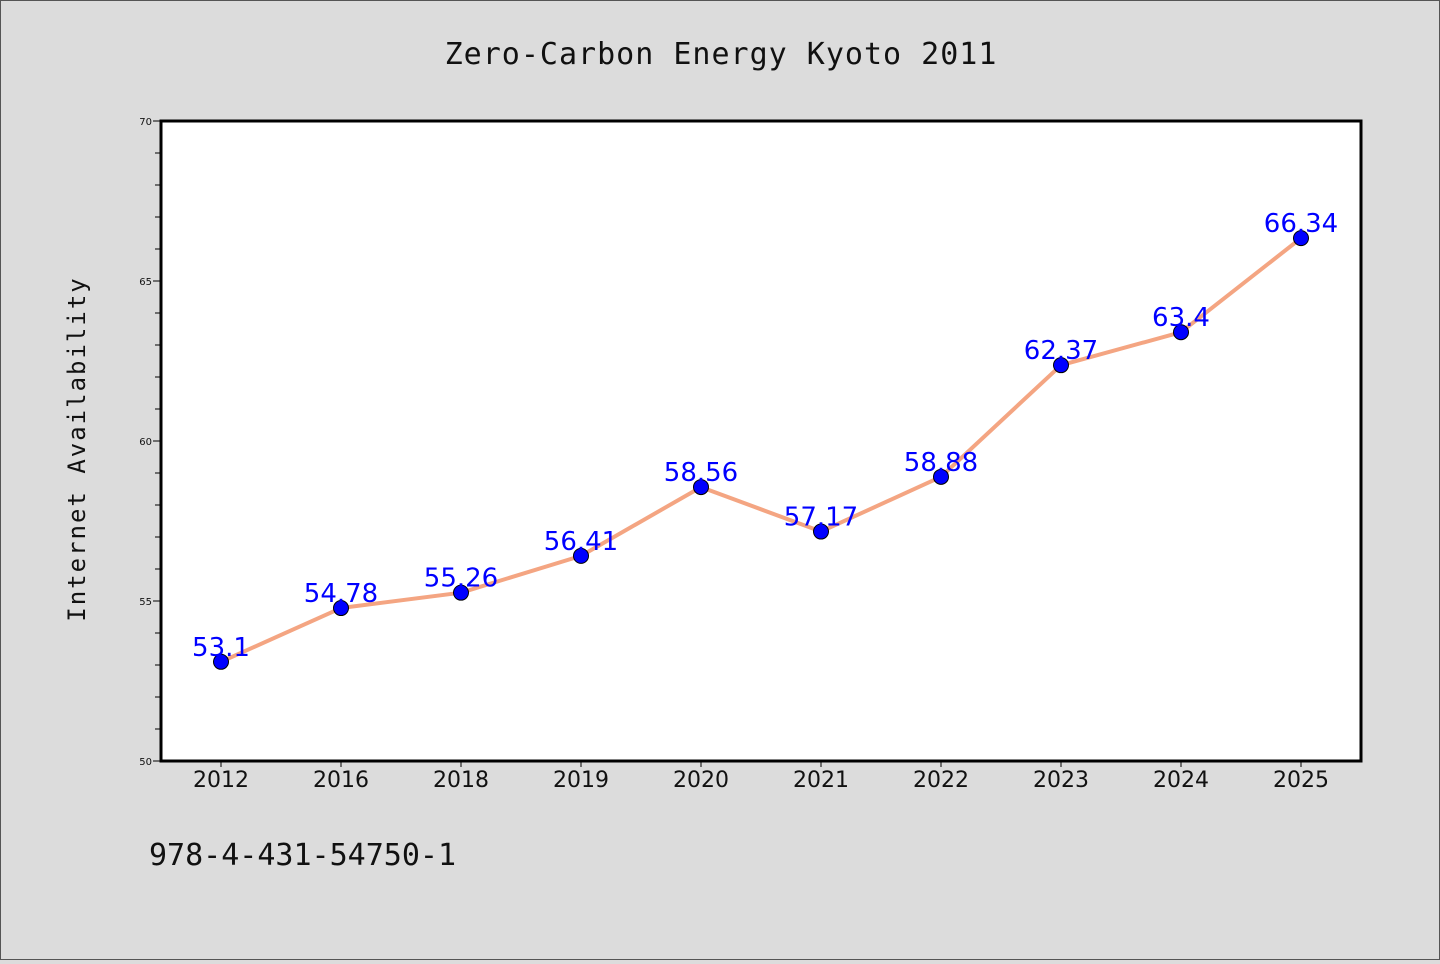 Image resolution: width=1440 pixels, height=964 pixels. Describe the element at coordinates (145, 442) in the screenshot. I see `y-tick-label: 60` at that location.